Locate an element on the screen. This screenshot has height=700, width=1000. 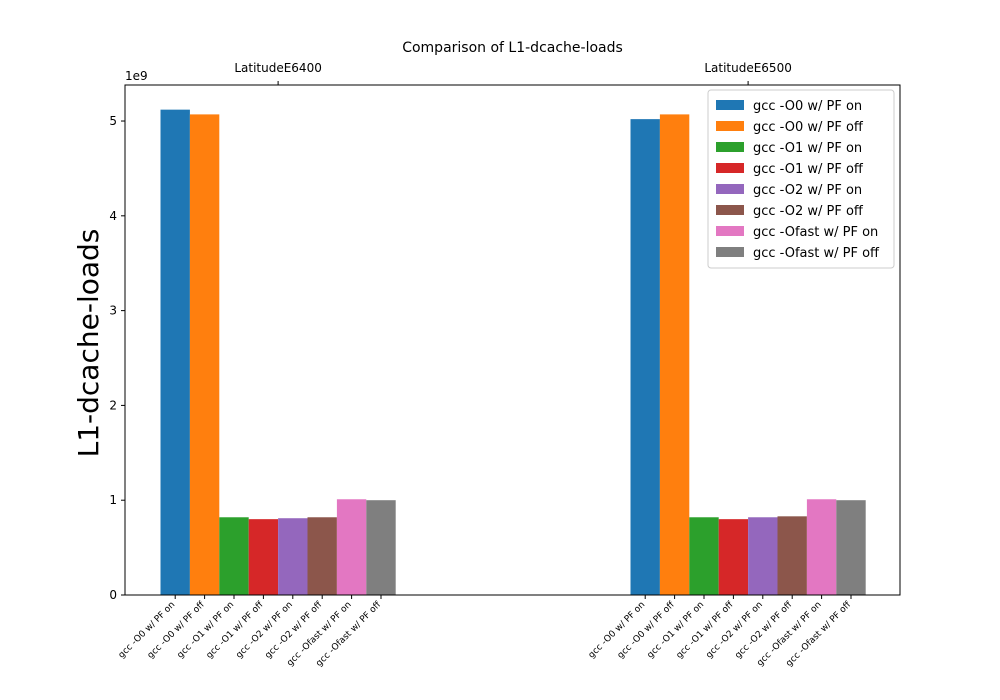
legend-label: gcc -O2 w/ PF off is located at coordinates (808, 211).